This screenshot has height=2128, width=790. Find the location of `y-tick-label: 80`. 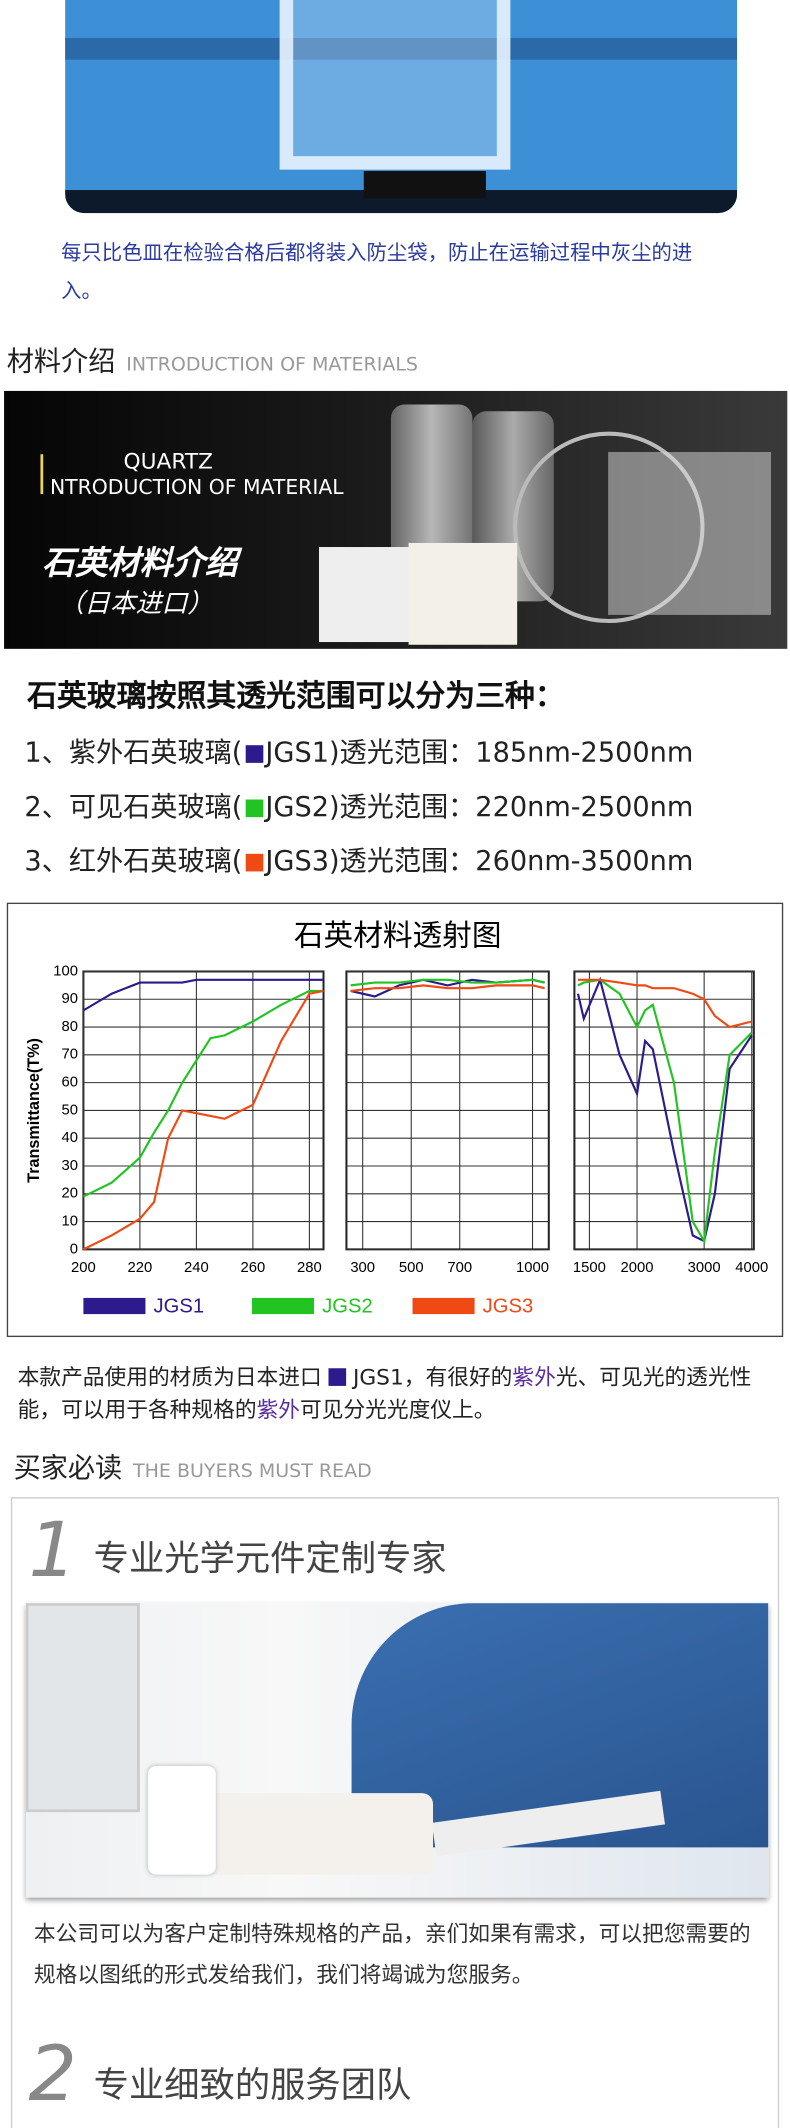

y-tick-label: 80 is located at coordinates (70, 1027).